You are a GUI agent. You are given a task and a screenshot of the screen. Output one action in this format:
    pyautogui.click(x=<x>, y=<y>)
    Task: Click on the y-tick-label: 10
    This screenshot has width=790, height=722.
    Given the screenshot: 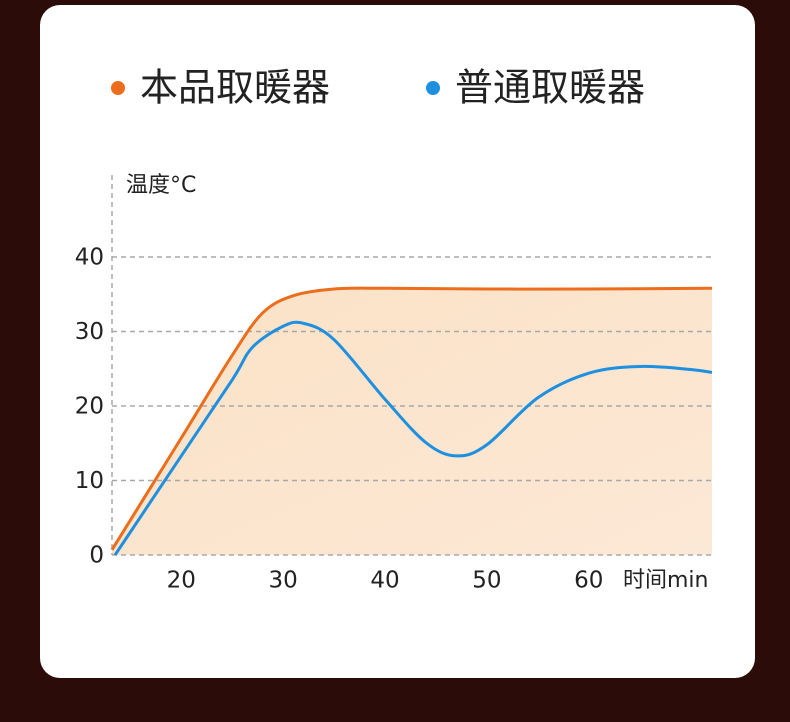 What is the action you would take?
    pyautogui.click(x=89, y=481)
    